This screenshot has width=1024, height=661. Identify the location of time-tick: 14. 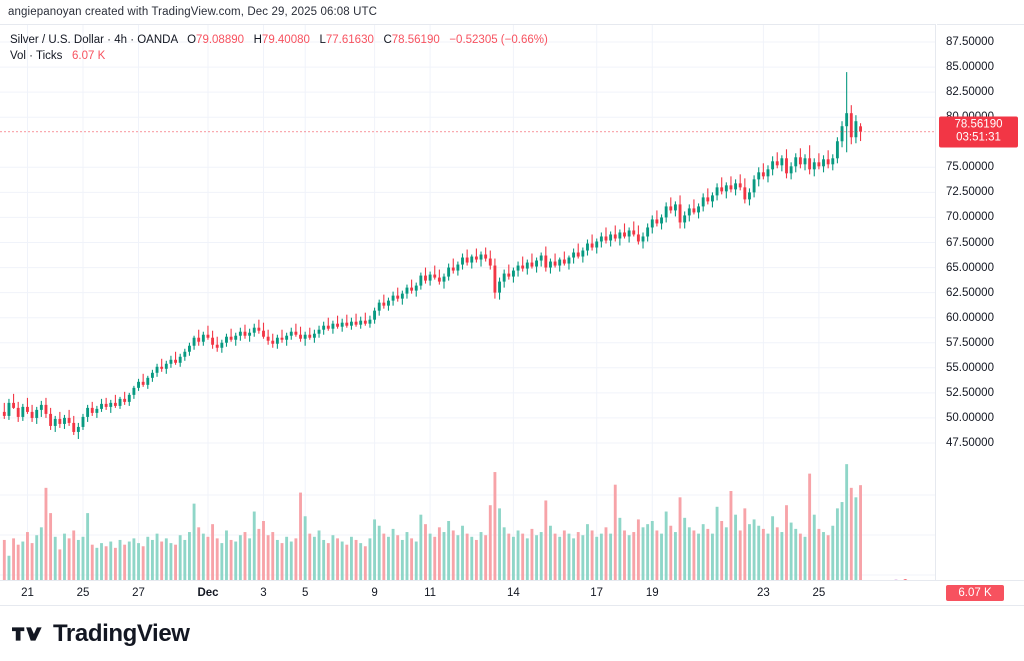
(513, 593).